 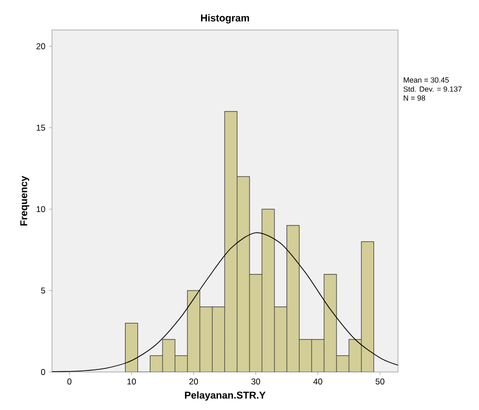 What do you see at coordinates (380, 381) in the screenshot?
I see `x-tick-label: 50` at bounding box center [380, 381].